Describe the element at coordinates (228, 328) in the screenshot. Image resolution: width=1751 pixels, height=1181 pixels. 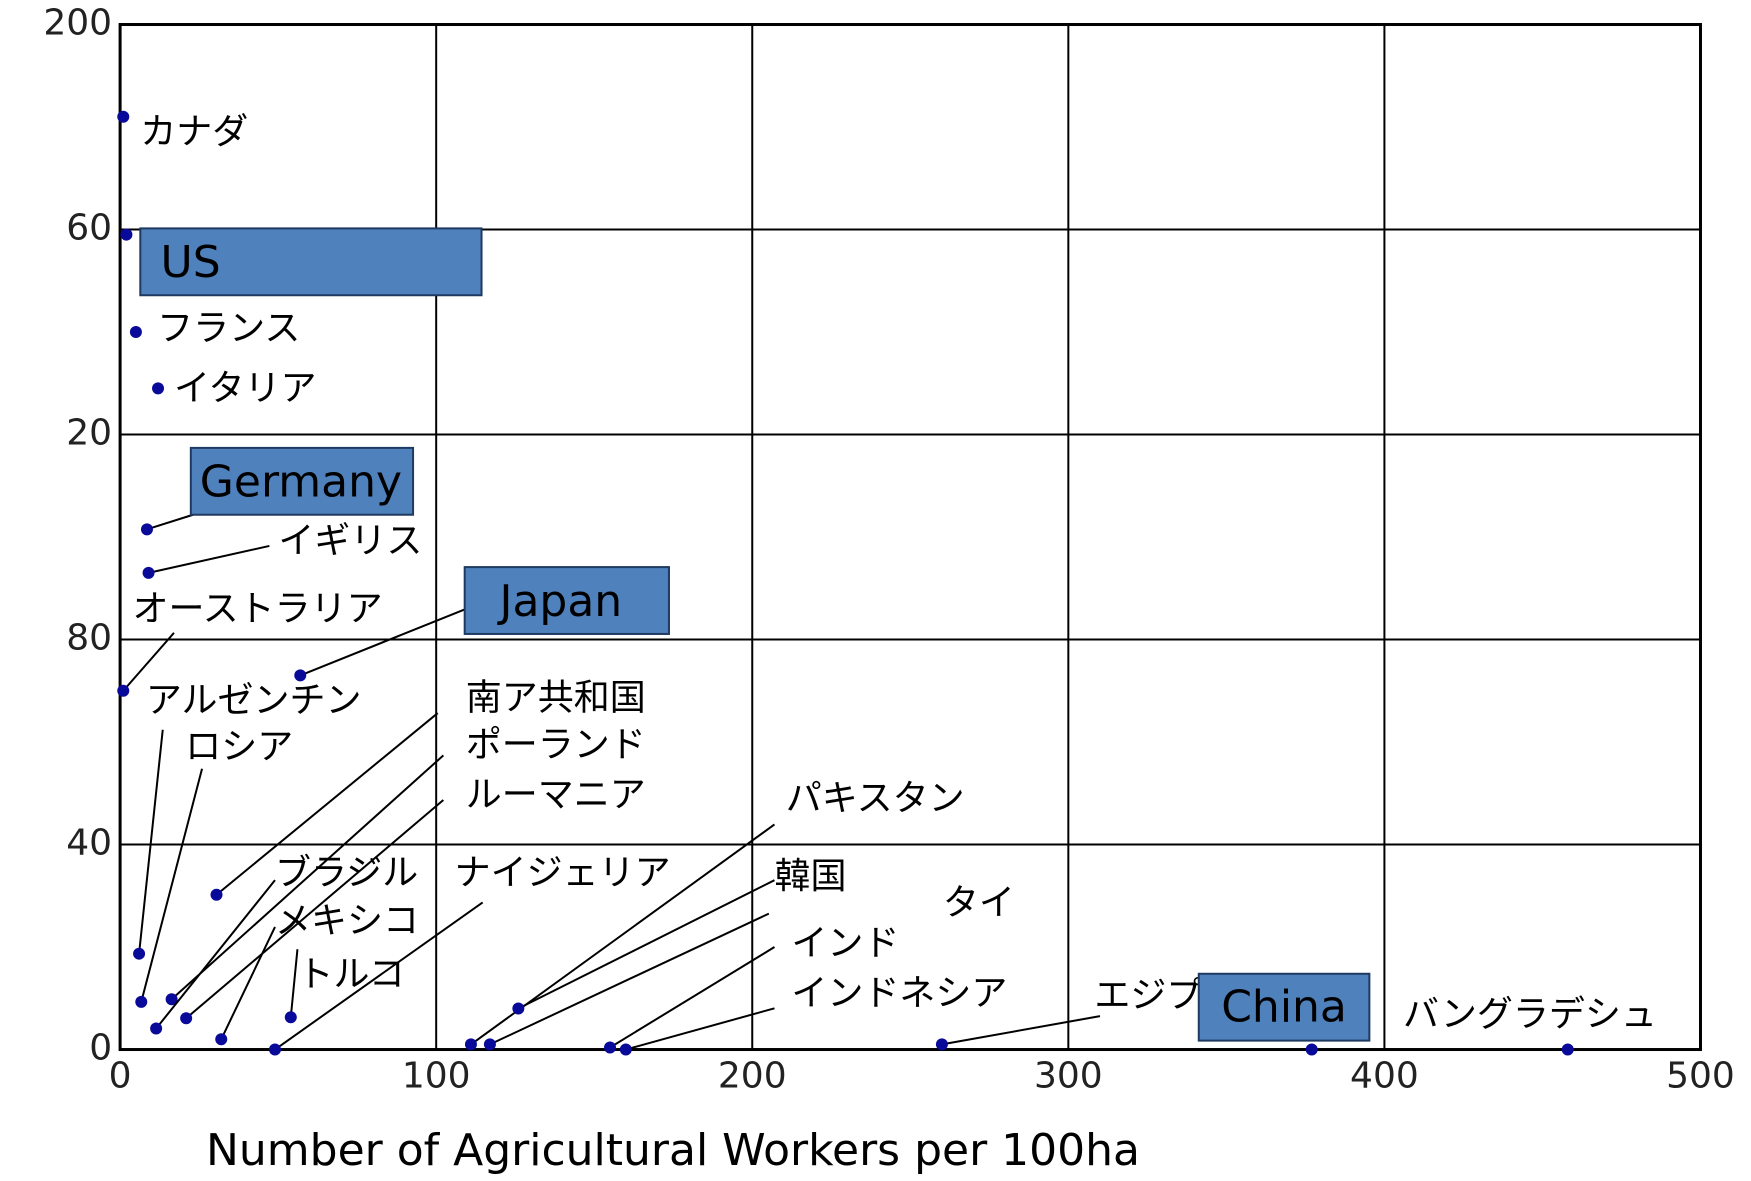
I see `point-label: フランス` at that location.